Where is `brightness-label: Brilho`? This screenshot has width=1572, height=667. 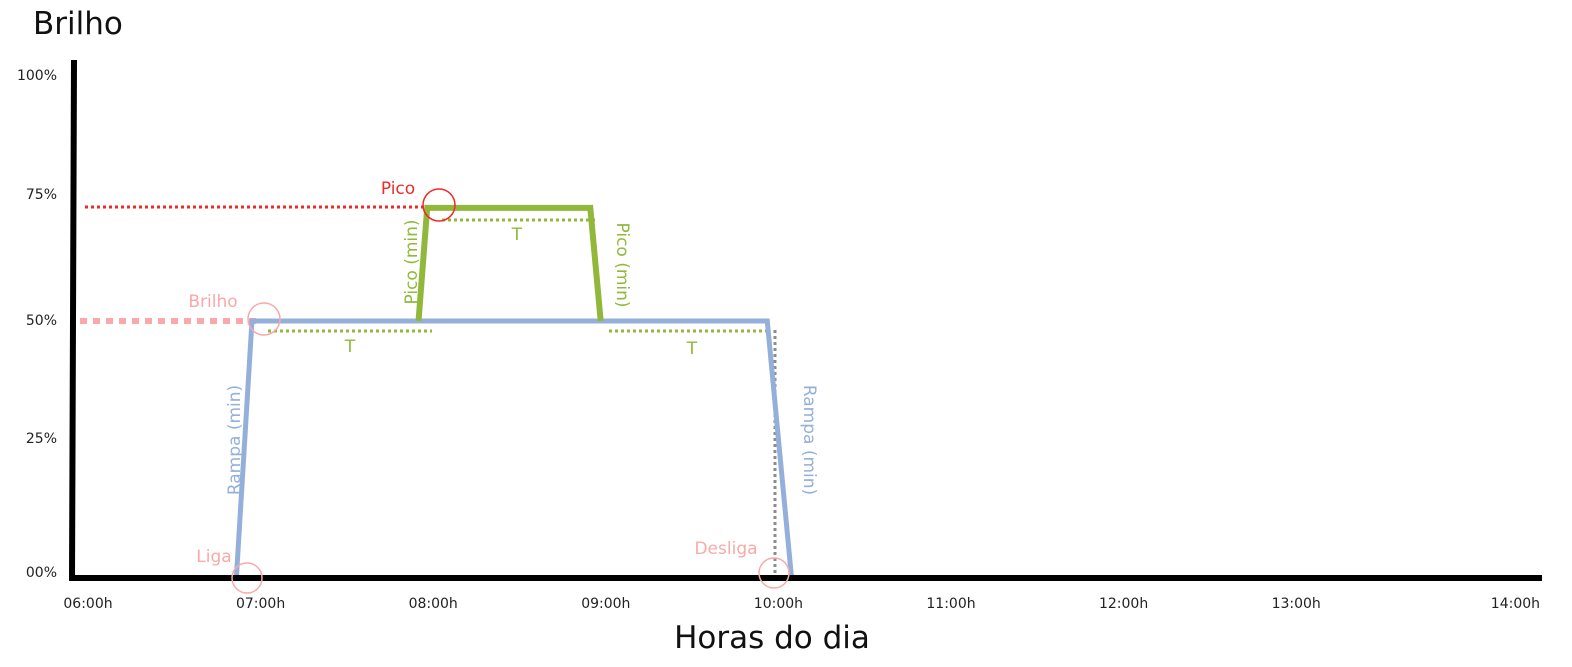 brightness-label: Brilho is located at coordinates (212, 302).